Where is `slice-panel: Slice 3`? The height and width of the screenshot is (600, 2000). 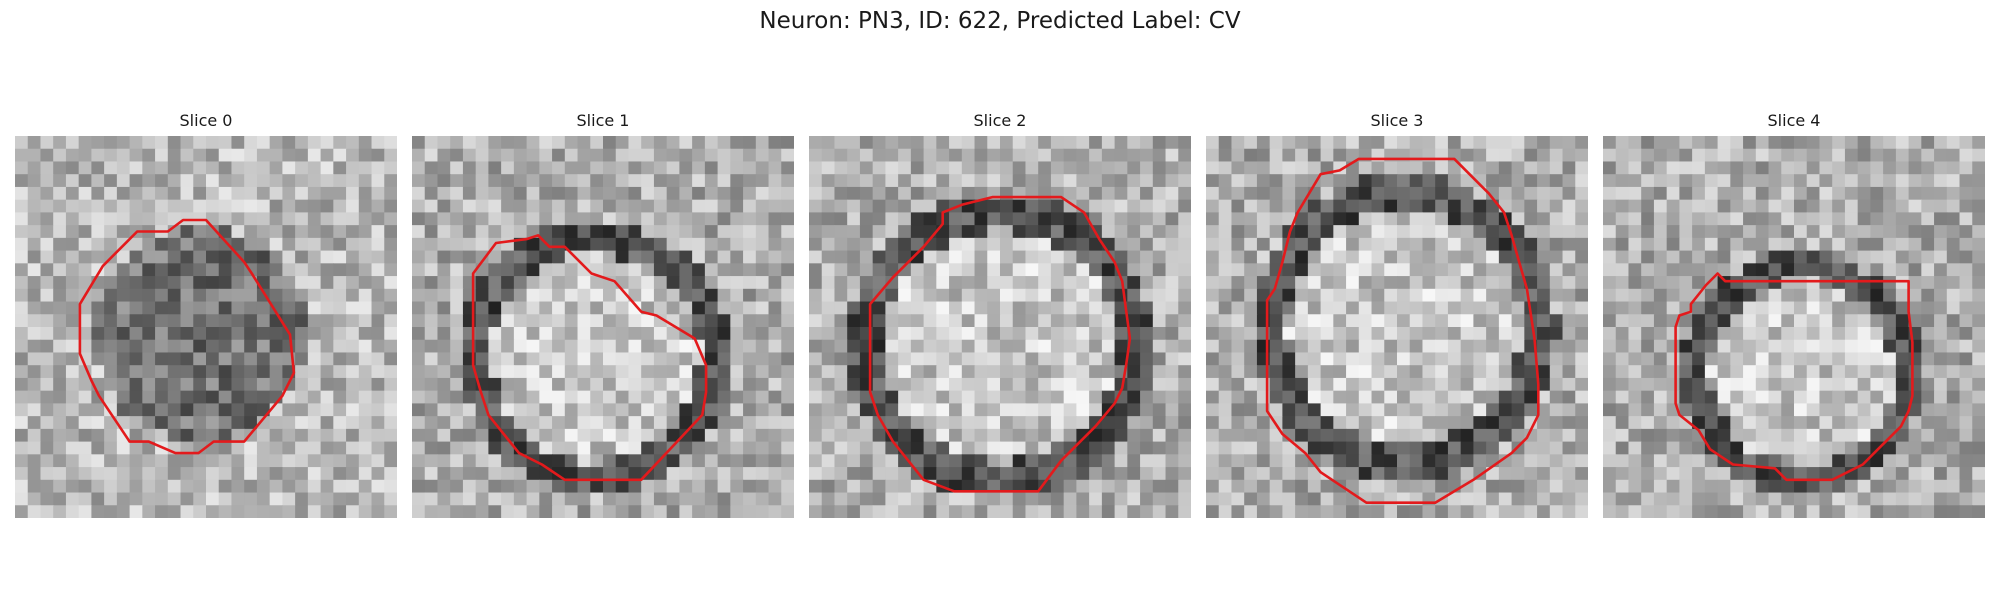 slice-panel: Slice 3 is located at coordinates (1397, 314).